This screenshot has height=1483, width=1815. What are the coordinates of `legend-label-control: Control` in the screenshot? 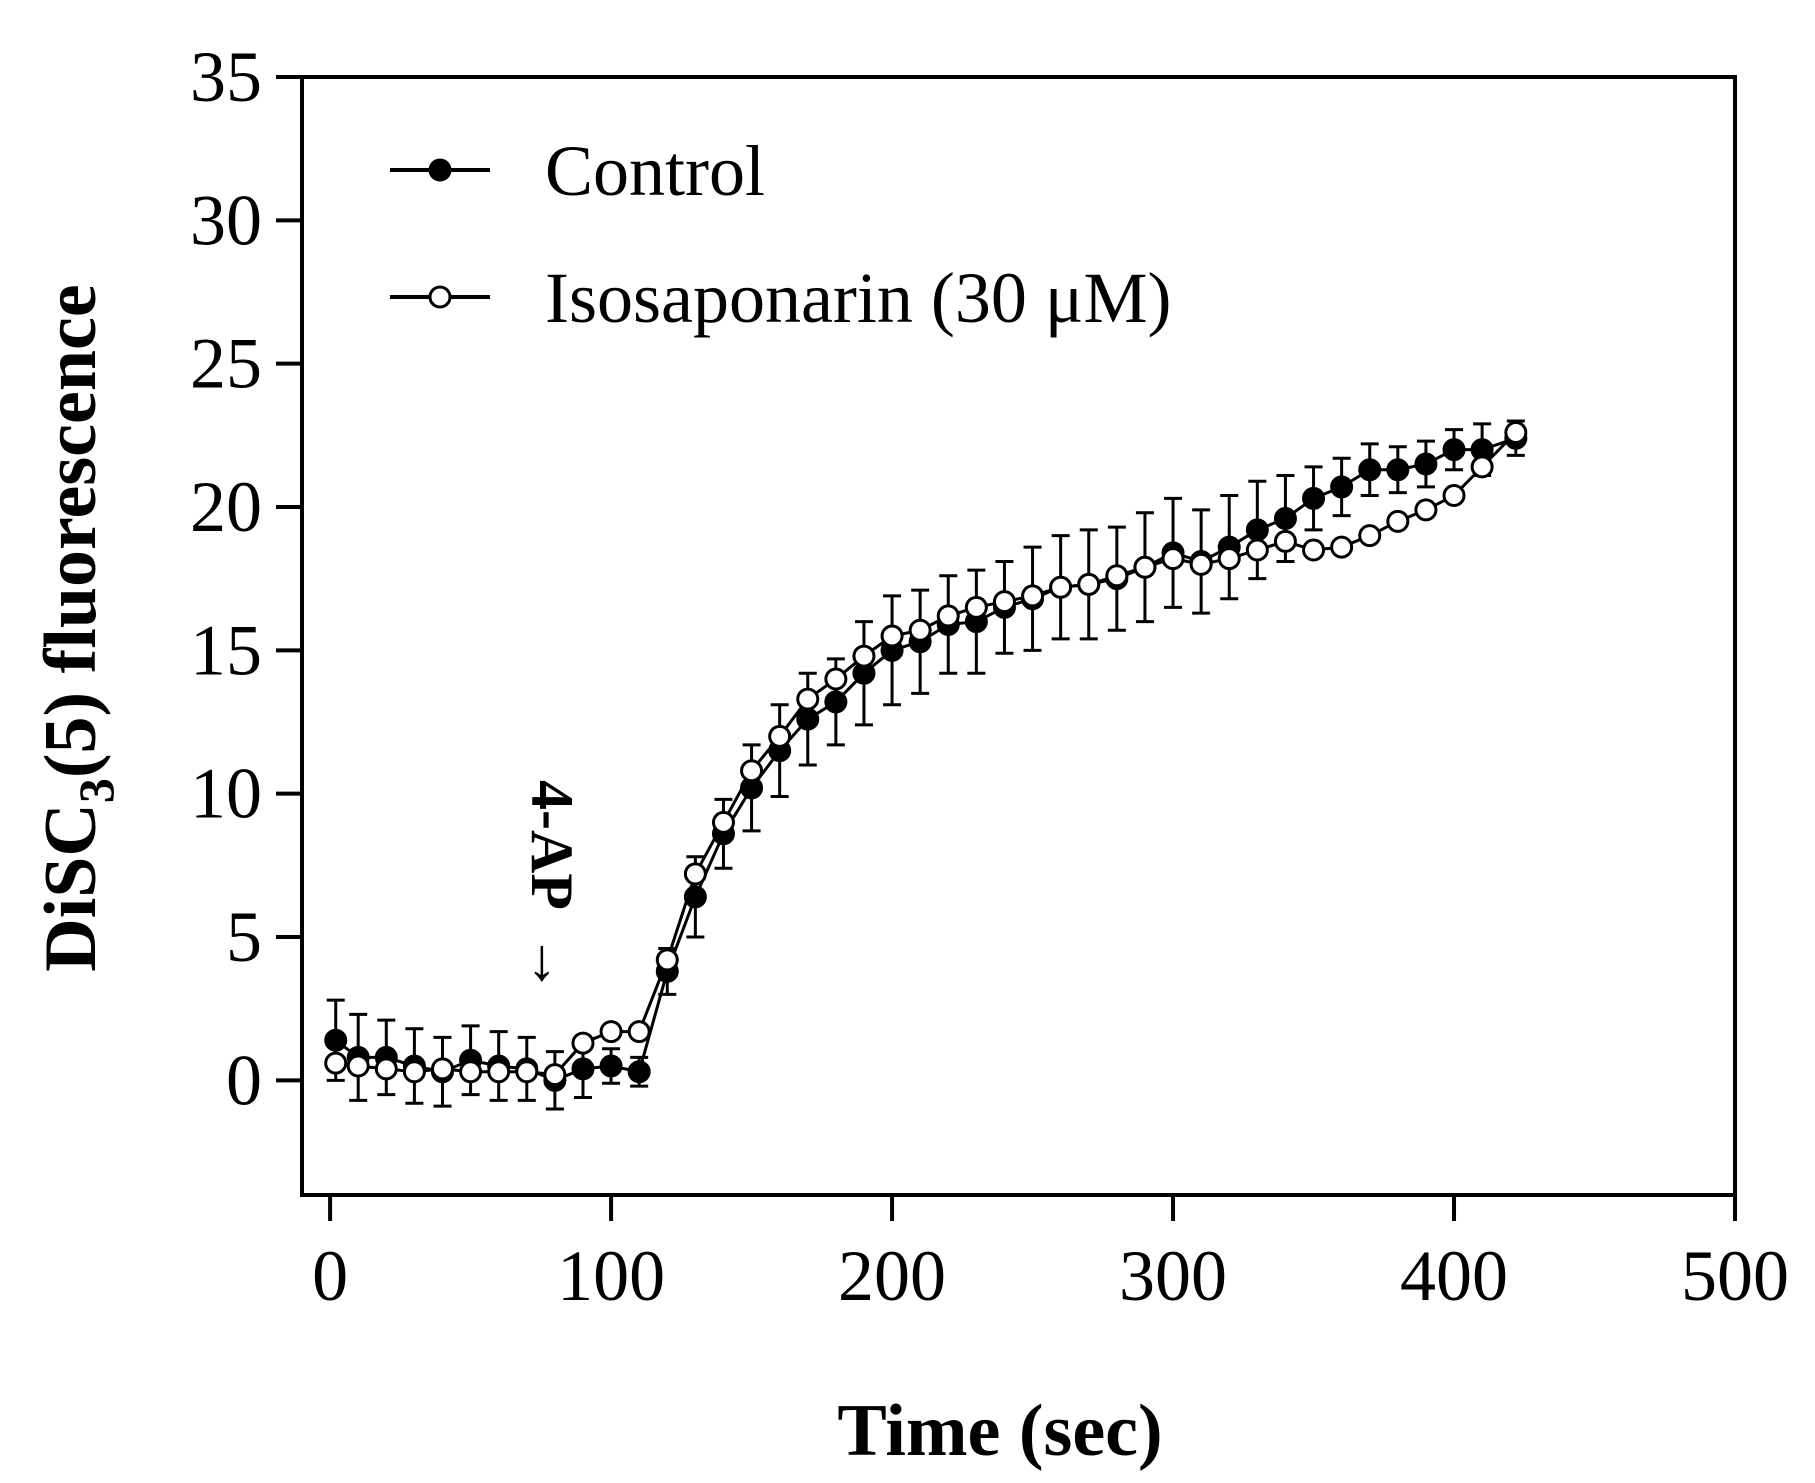 It's located at (655, 171).